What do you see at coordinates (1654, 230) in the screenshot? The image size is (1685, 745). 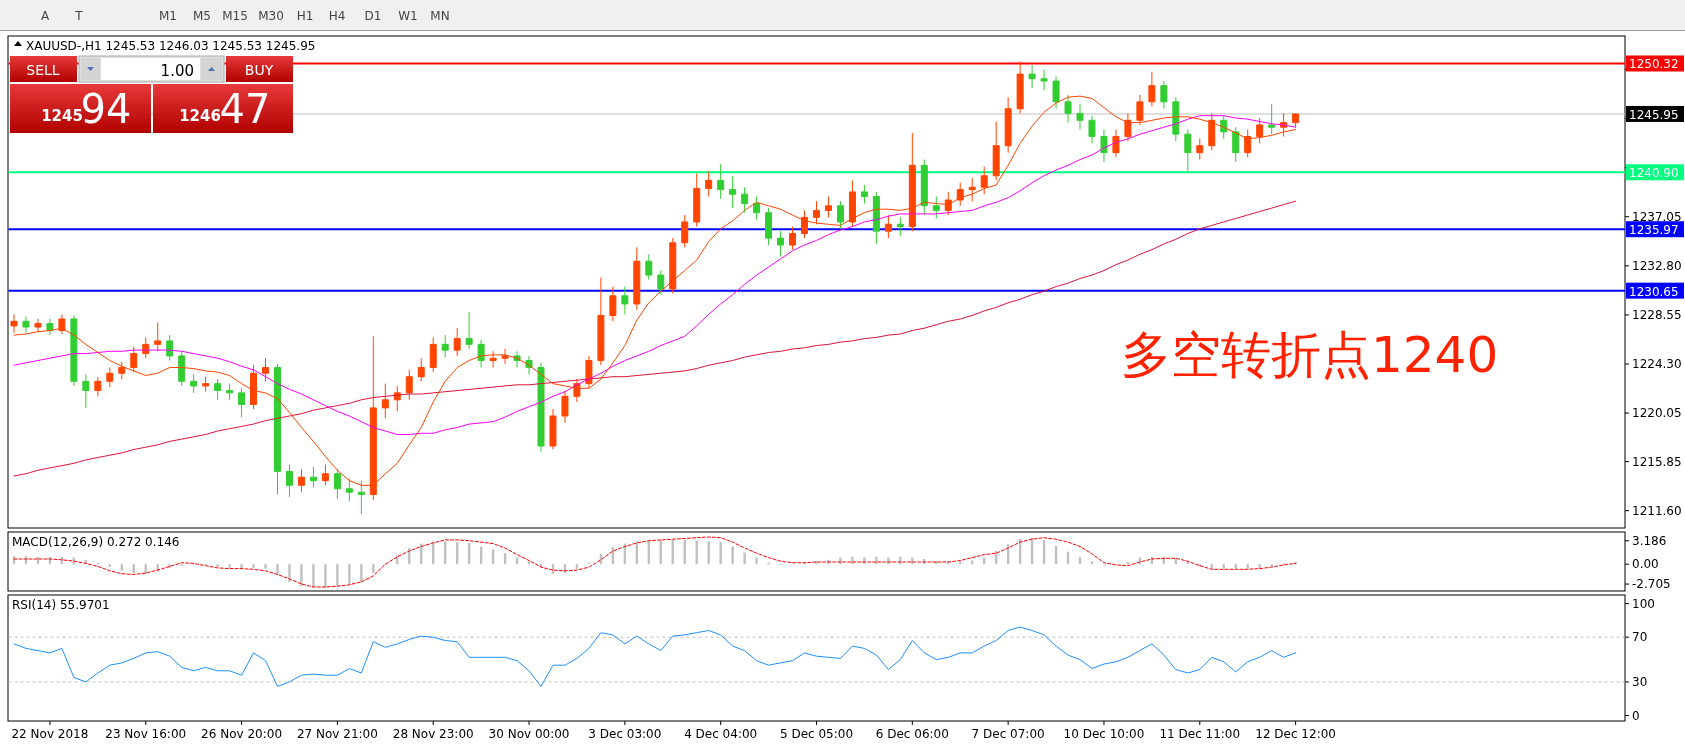 I see `ref-line-label: 1235.97` at bounding box center [1654, 230].